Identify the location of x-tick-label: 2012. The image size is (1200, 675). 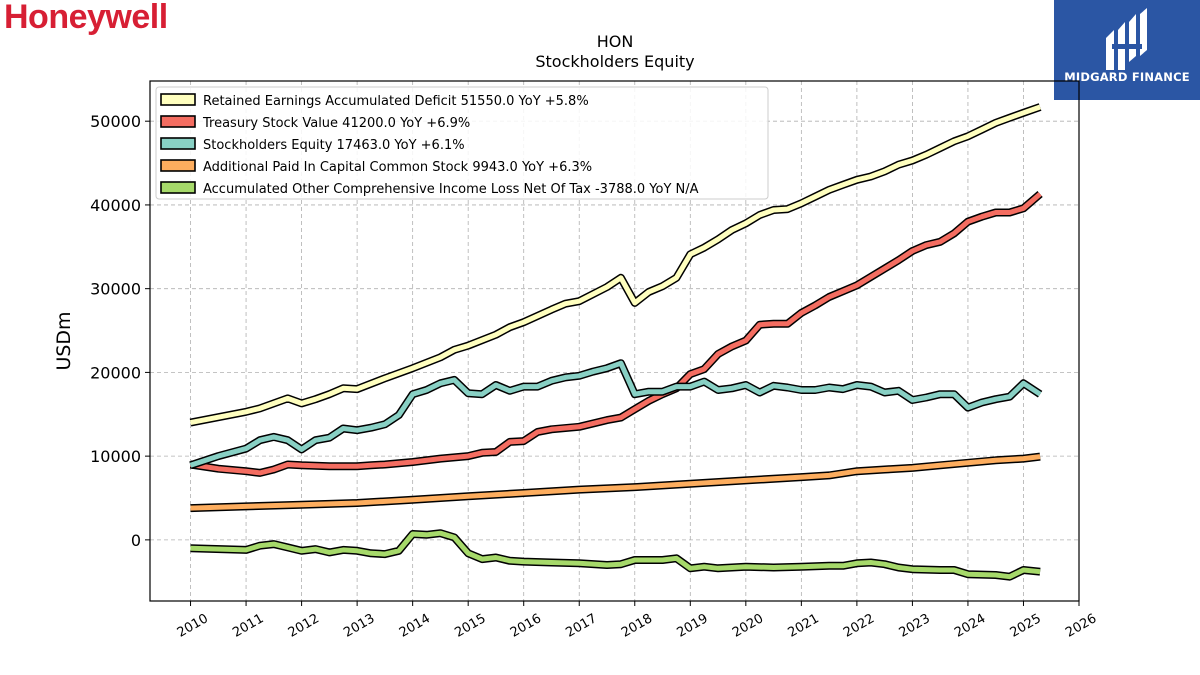
(304, 626).